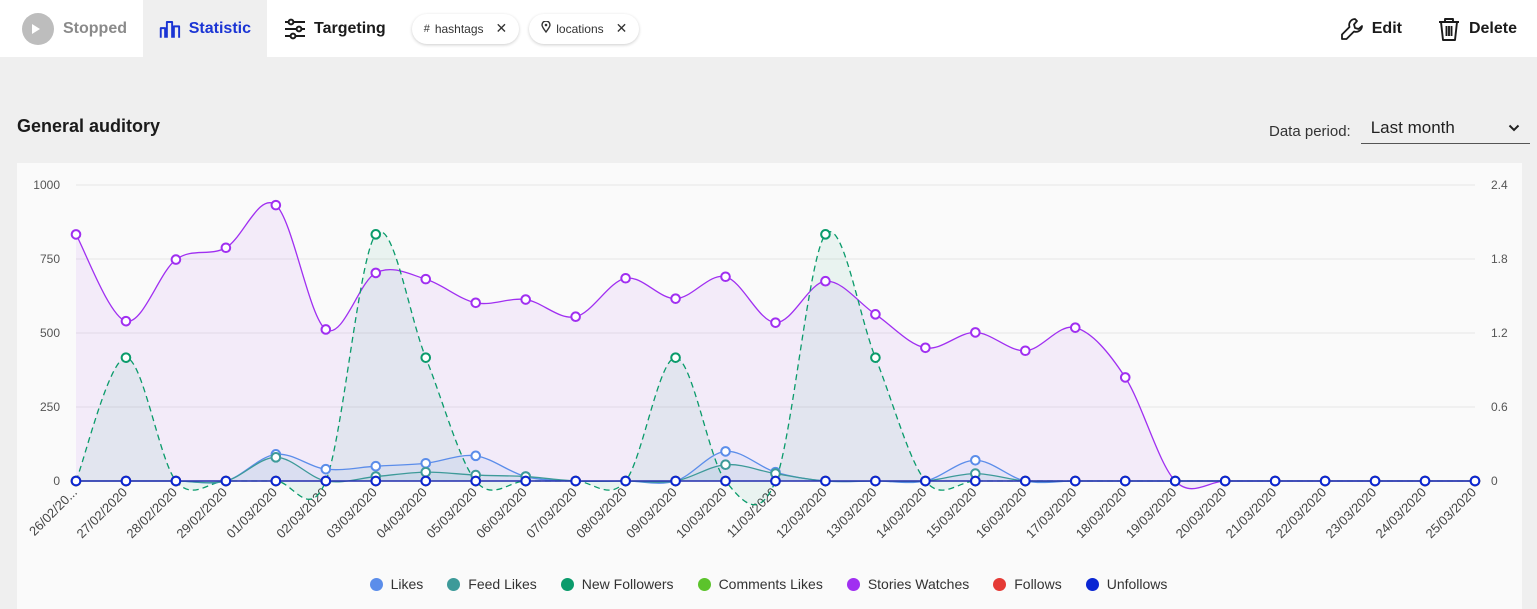  Describe the element at coordinates (71, 28) in the screenshot. I see `tab-stopped: Stopped` at that location.